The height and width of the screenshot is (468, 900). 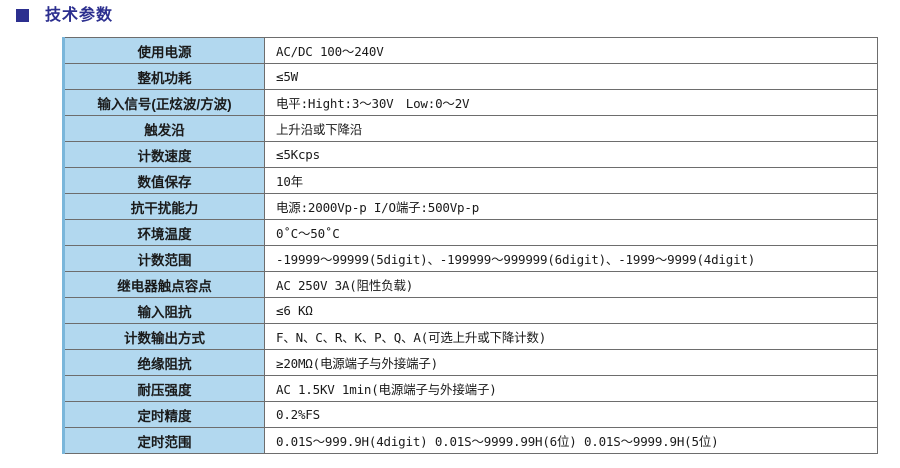 I want to click on spec-label-cell: 计数输出方式, so click(x=163, y=336).